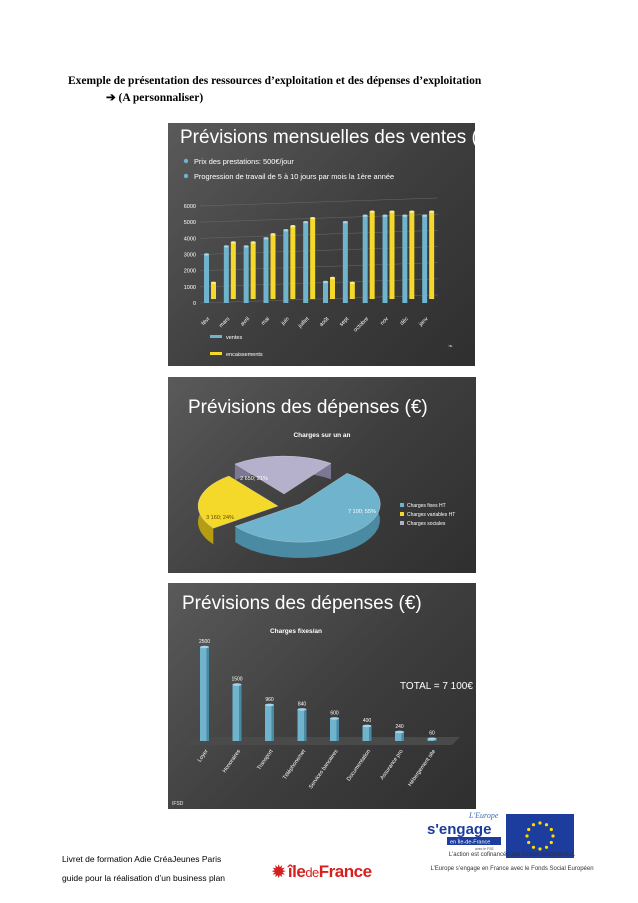 Image resolution: width=638 pixels, height=903 pixels. What do you see at coordinates (334, 713) in the screenshot?
I see `fixed-cost-value-label: 600` at bounding box center [334, 713].